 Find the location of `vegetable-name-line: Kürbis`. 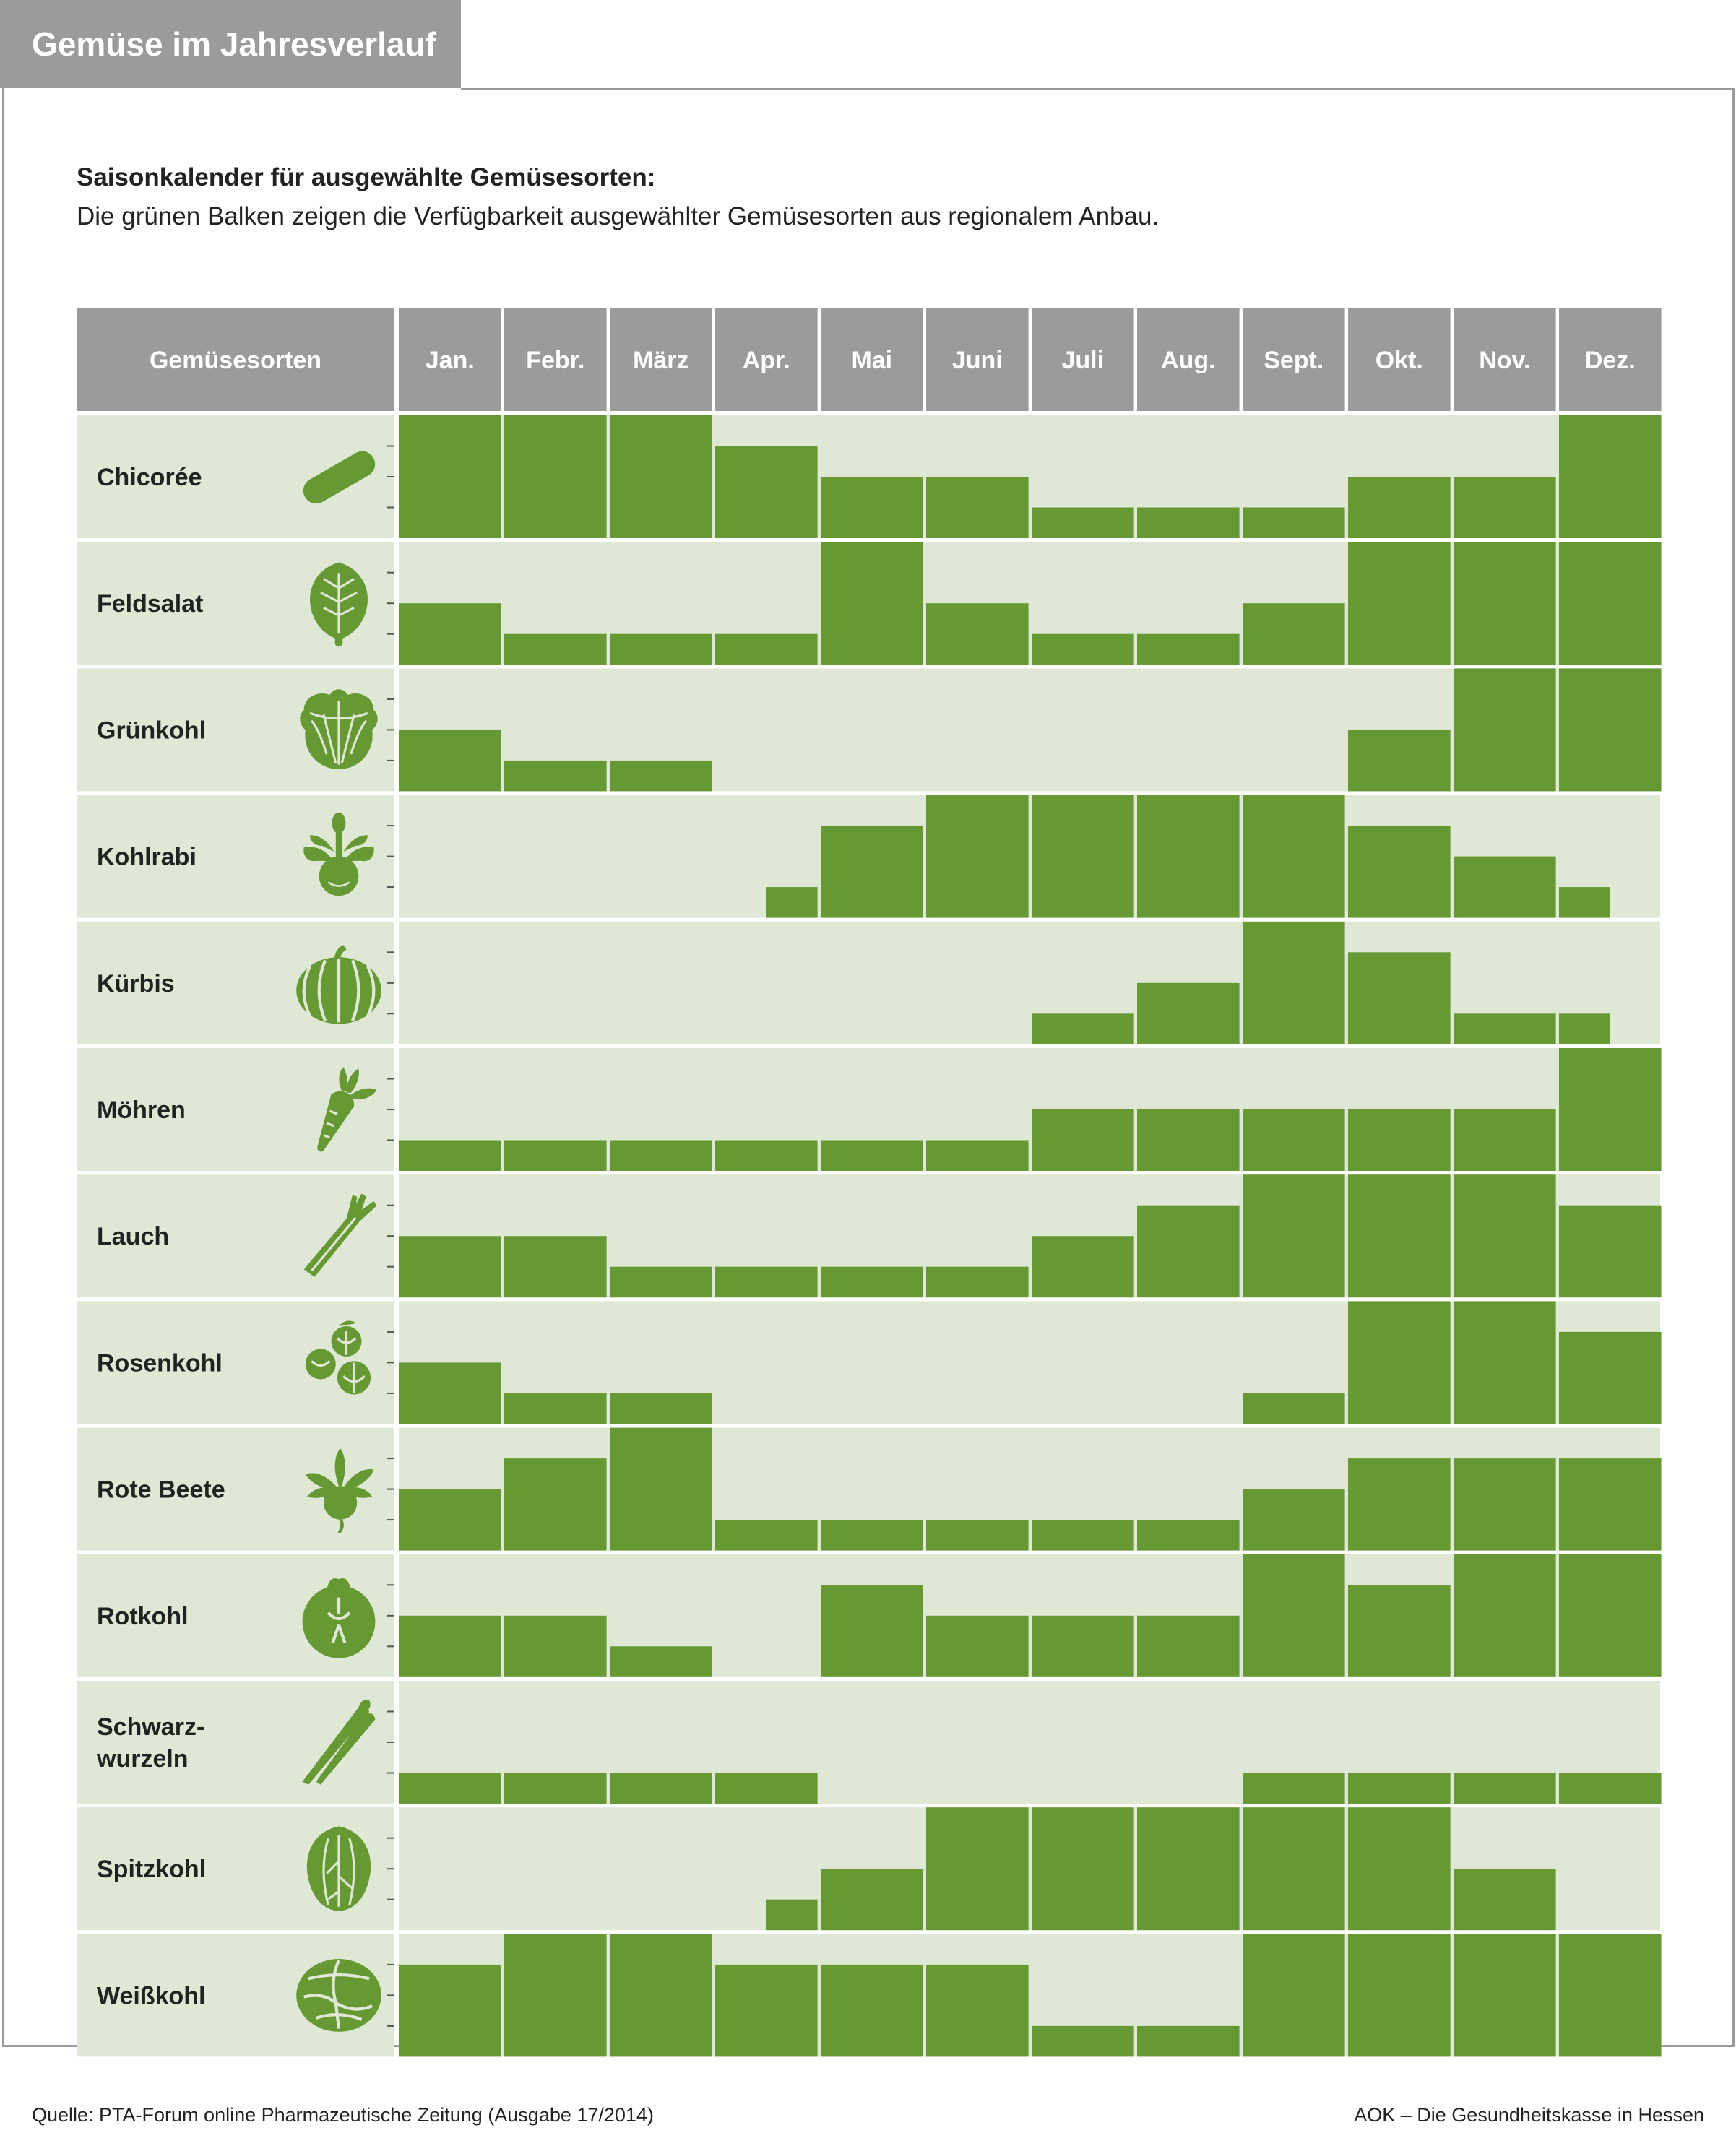

vegetable-name-line: Kürbis is located at coordinates (136, 984).